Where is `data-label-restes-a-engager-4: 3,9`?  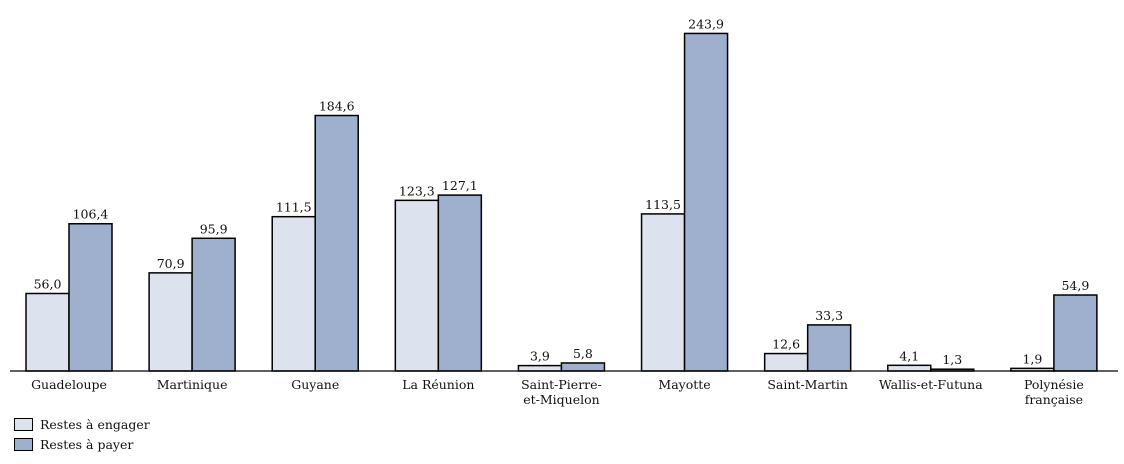 data-label-restes-a-engager-4: 3,9 is located at coordinates (540, 356).